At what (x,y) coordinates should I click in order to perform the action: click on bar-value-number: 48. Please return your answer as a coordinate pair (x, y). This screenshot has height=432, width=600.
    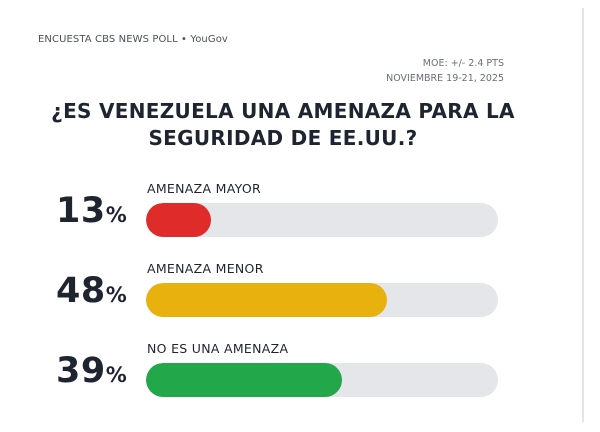
    Looking at the image, I should click on (81, 291).